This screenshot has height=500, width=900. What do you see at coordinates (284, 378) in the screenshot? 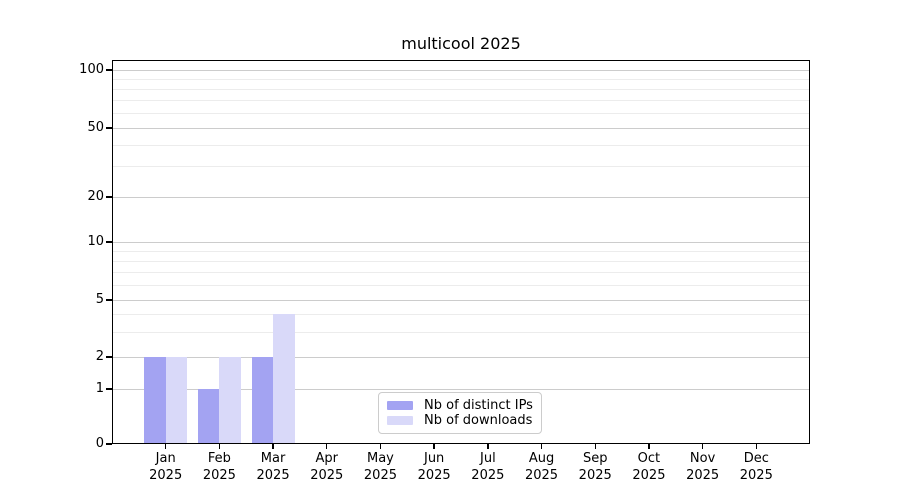
I see `bar-nb-of-downloads-mar-2025` at bounding box center [284, 378].